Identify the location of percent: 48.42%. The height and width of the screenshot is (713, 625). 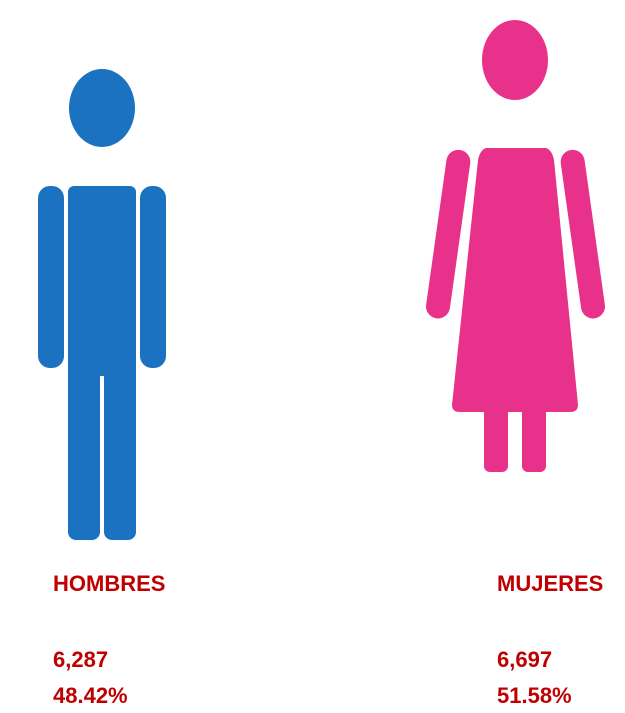
(90, 695).